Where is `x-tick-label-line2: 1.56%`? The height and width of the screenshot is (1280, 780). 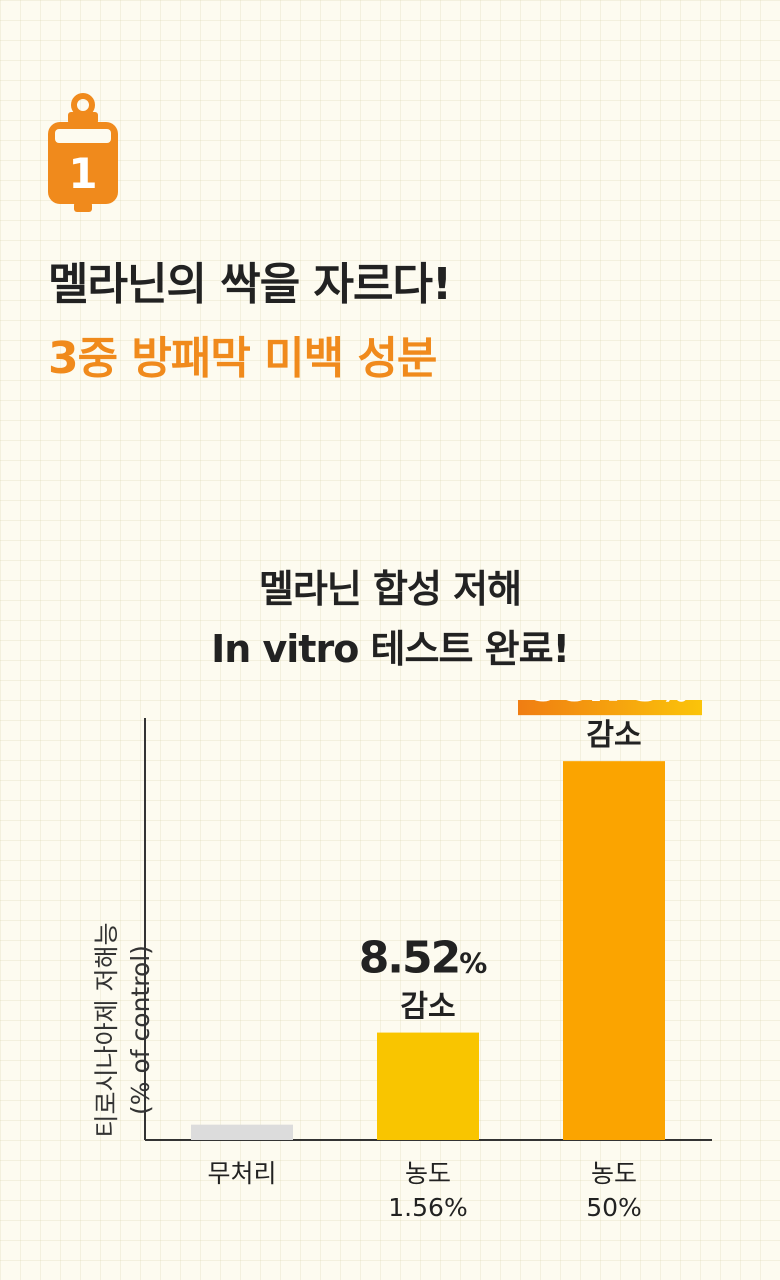 x-tick-label-line2: 1.56% is located at coordinates (427, 1207).